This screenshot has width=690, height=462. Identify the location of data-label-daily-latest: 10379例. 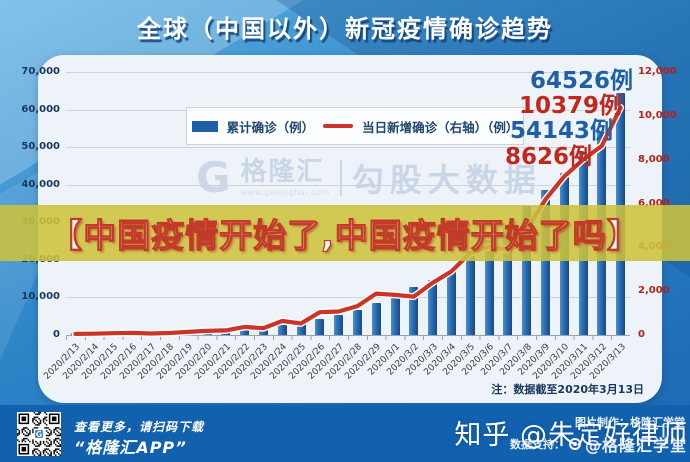
(570, 106).